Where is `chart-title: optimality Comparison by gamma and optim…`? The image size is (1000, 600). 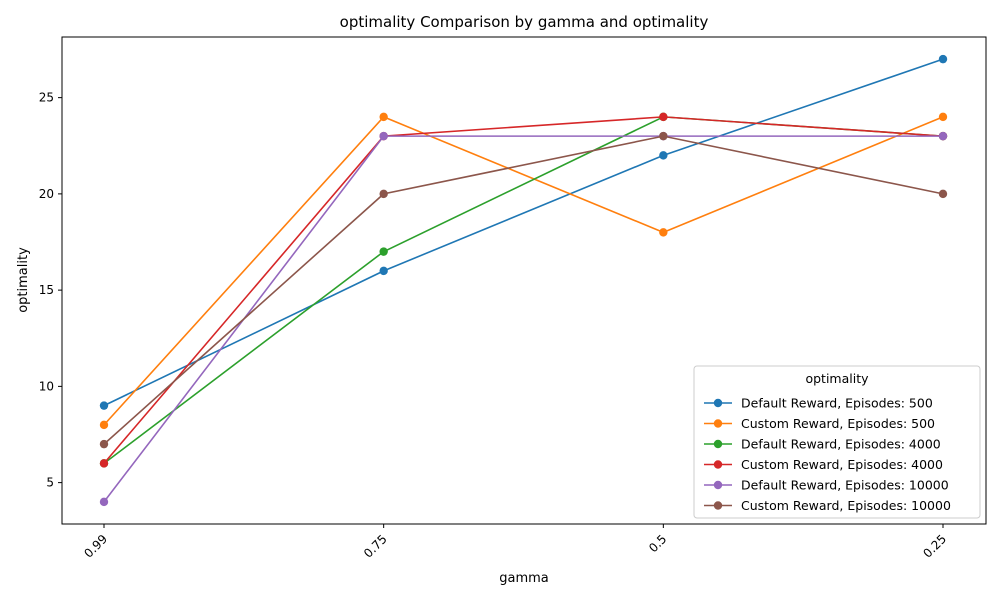
chart-title: optimality Comparison by gamma and optim… is located at coordinates (524, 22).